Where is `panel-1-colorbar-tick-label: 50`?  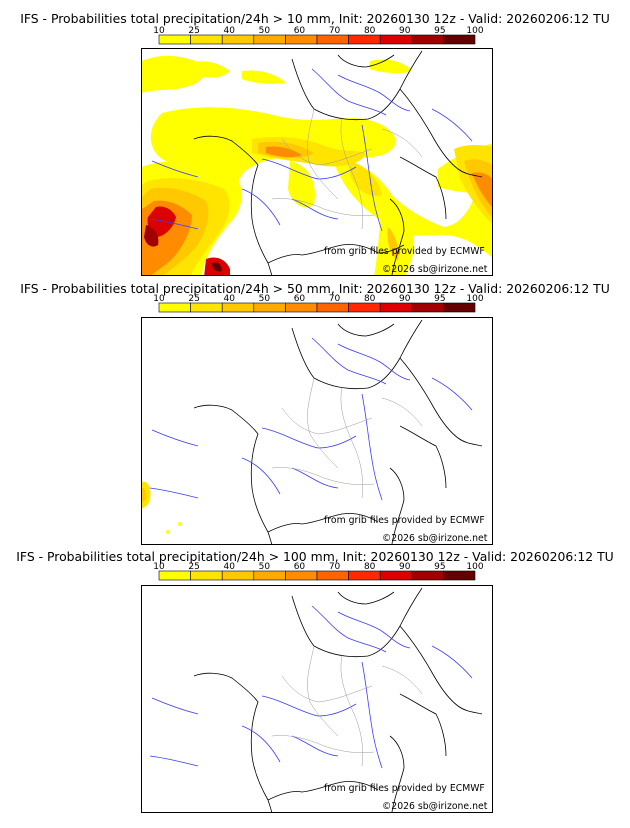 panel-1-colorbar-tick-label: 50 is located at coordinates (265, 31).